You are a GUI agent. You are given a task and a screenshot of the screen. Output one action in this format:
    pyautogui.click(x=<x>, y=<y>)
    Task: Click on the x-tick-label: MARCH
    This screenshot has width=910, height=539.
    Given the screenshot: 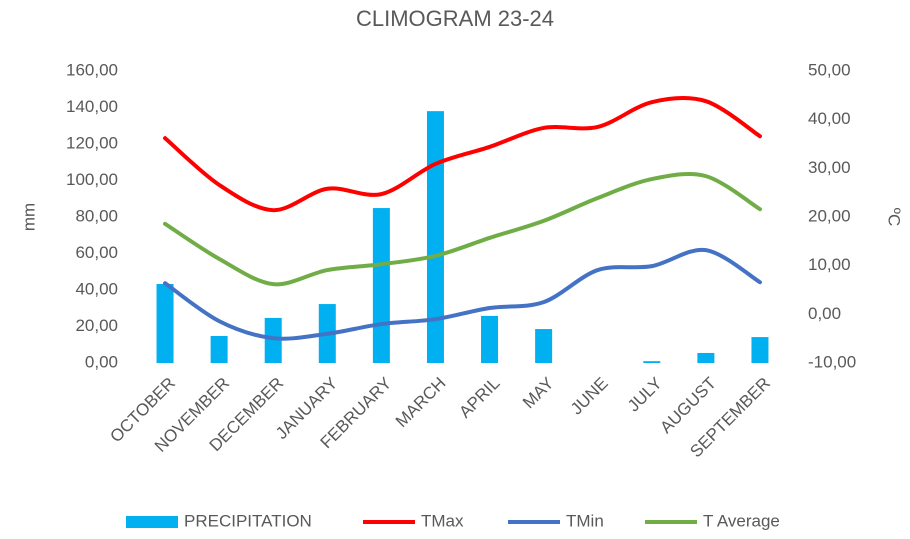 What is the action you would take?
    pyautogui.click(x=421, y=403)
    